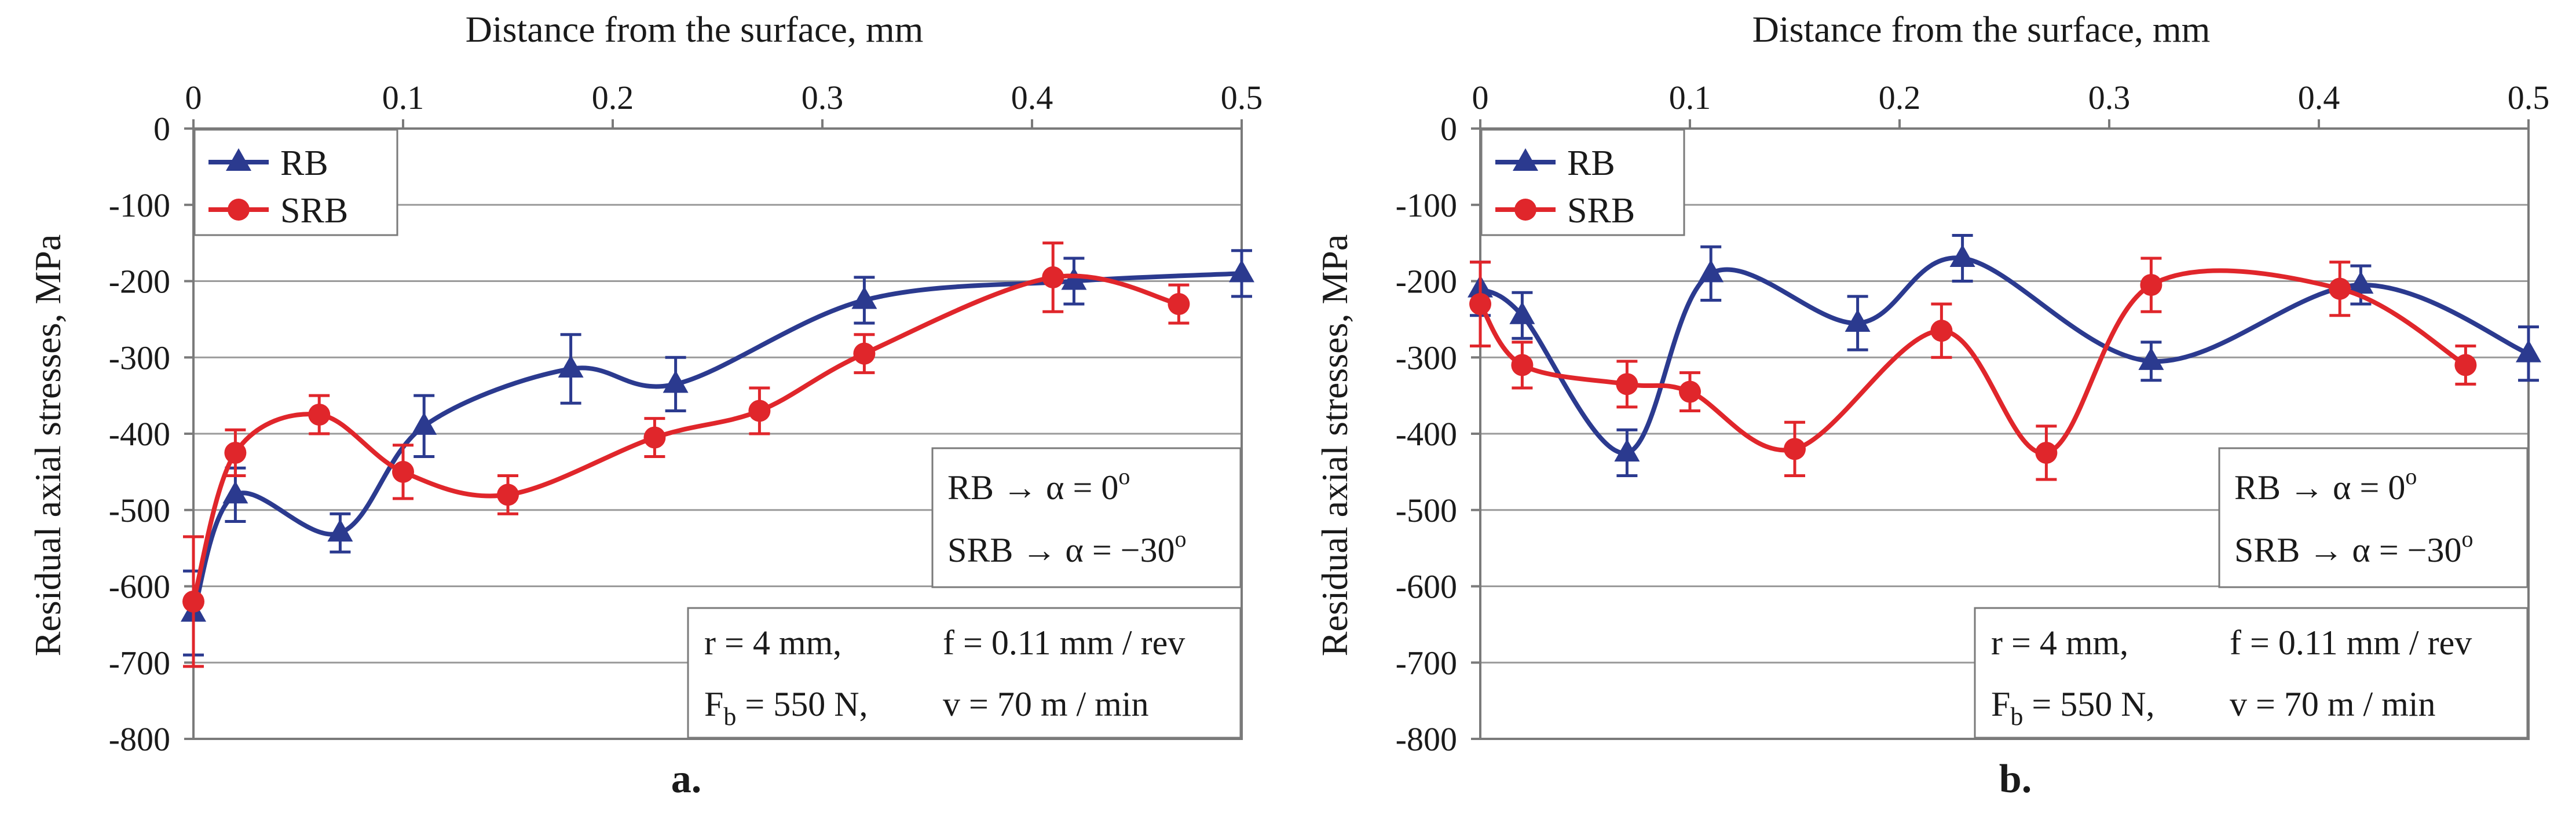 The width and height of the screenshot is (2576, 813). I want to click on x-tick-label: 0.4, so click(1032, 97).